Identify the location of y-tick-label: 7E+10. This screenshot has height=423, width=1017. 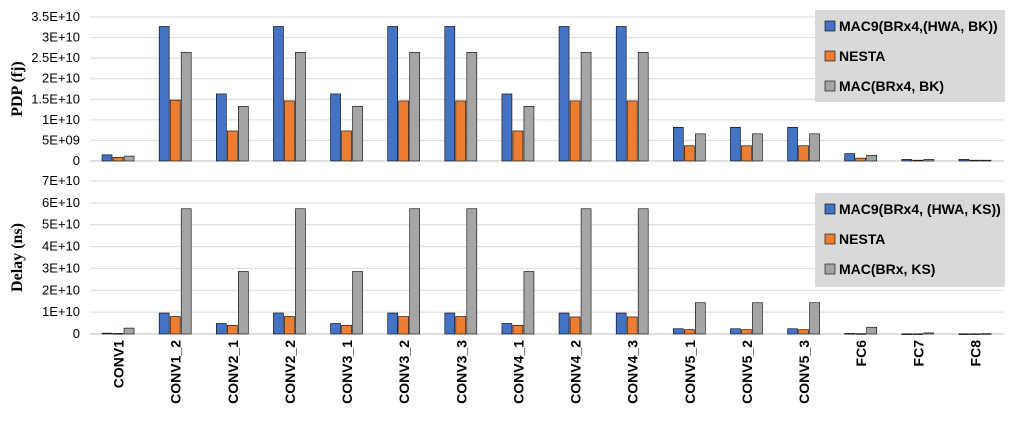
(61, 180).